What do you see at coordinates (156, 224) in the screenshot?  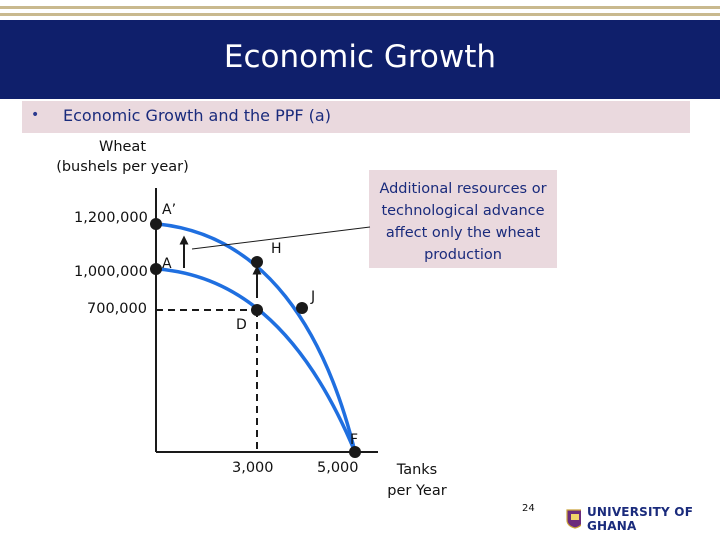 I see `point-a-prime` at bounding box center [156, 224].